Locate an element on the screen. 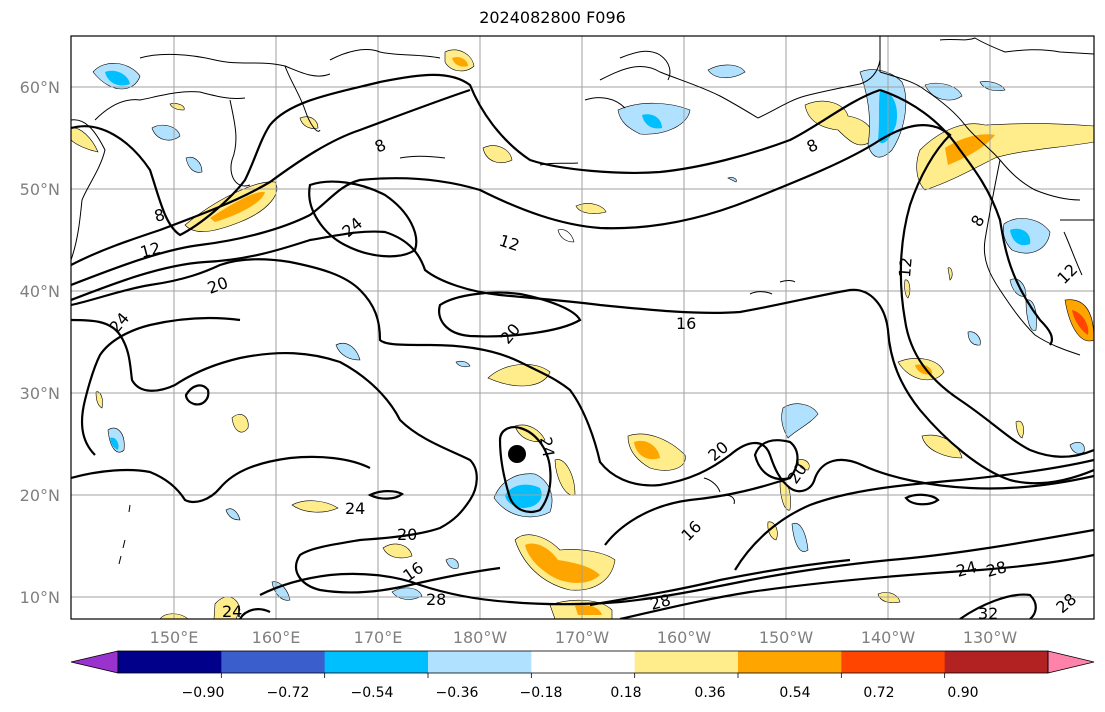 The width and height of the screenshot is (1105, 712). colorbar-extend-min is located at coordinates (94, 662).